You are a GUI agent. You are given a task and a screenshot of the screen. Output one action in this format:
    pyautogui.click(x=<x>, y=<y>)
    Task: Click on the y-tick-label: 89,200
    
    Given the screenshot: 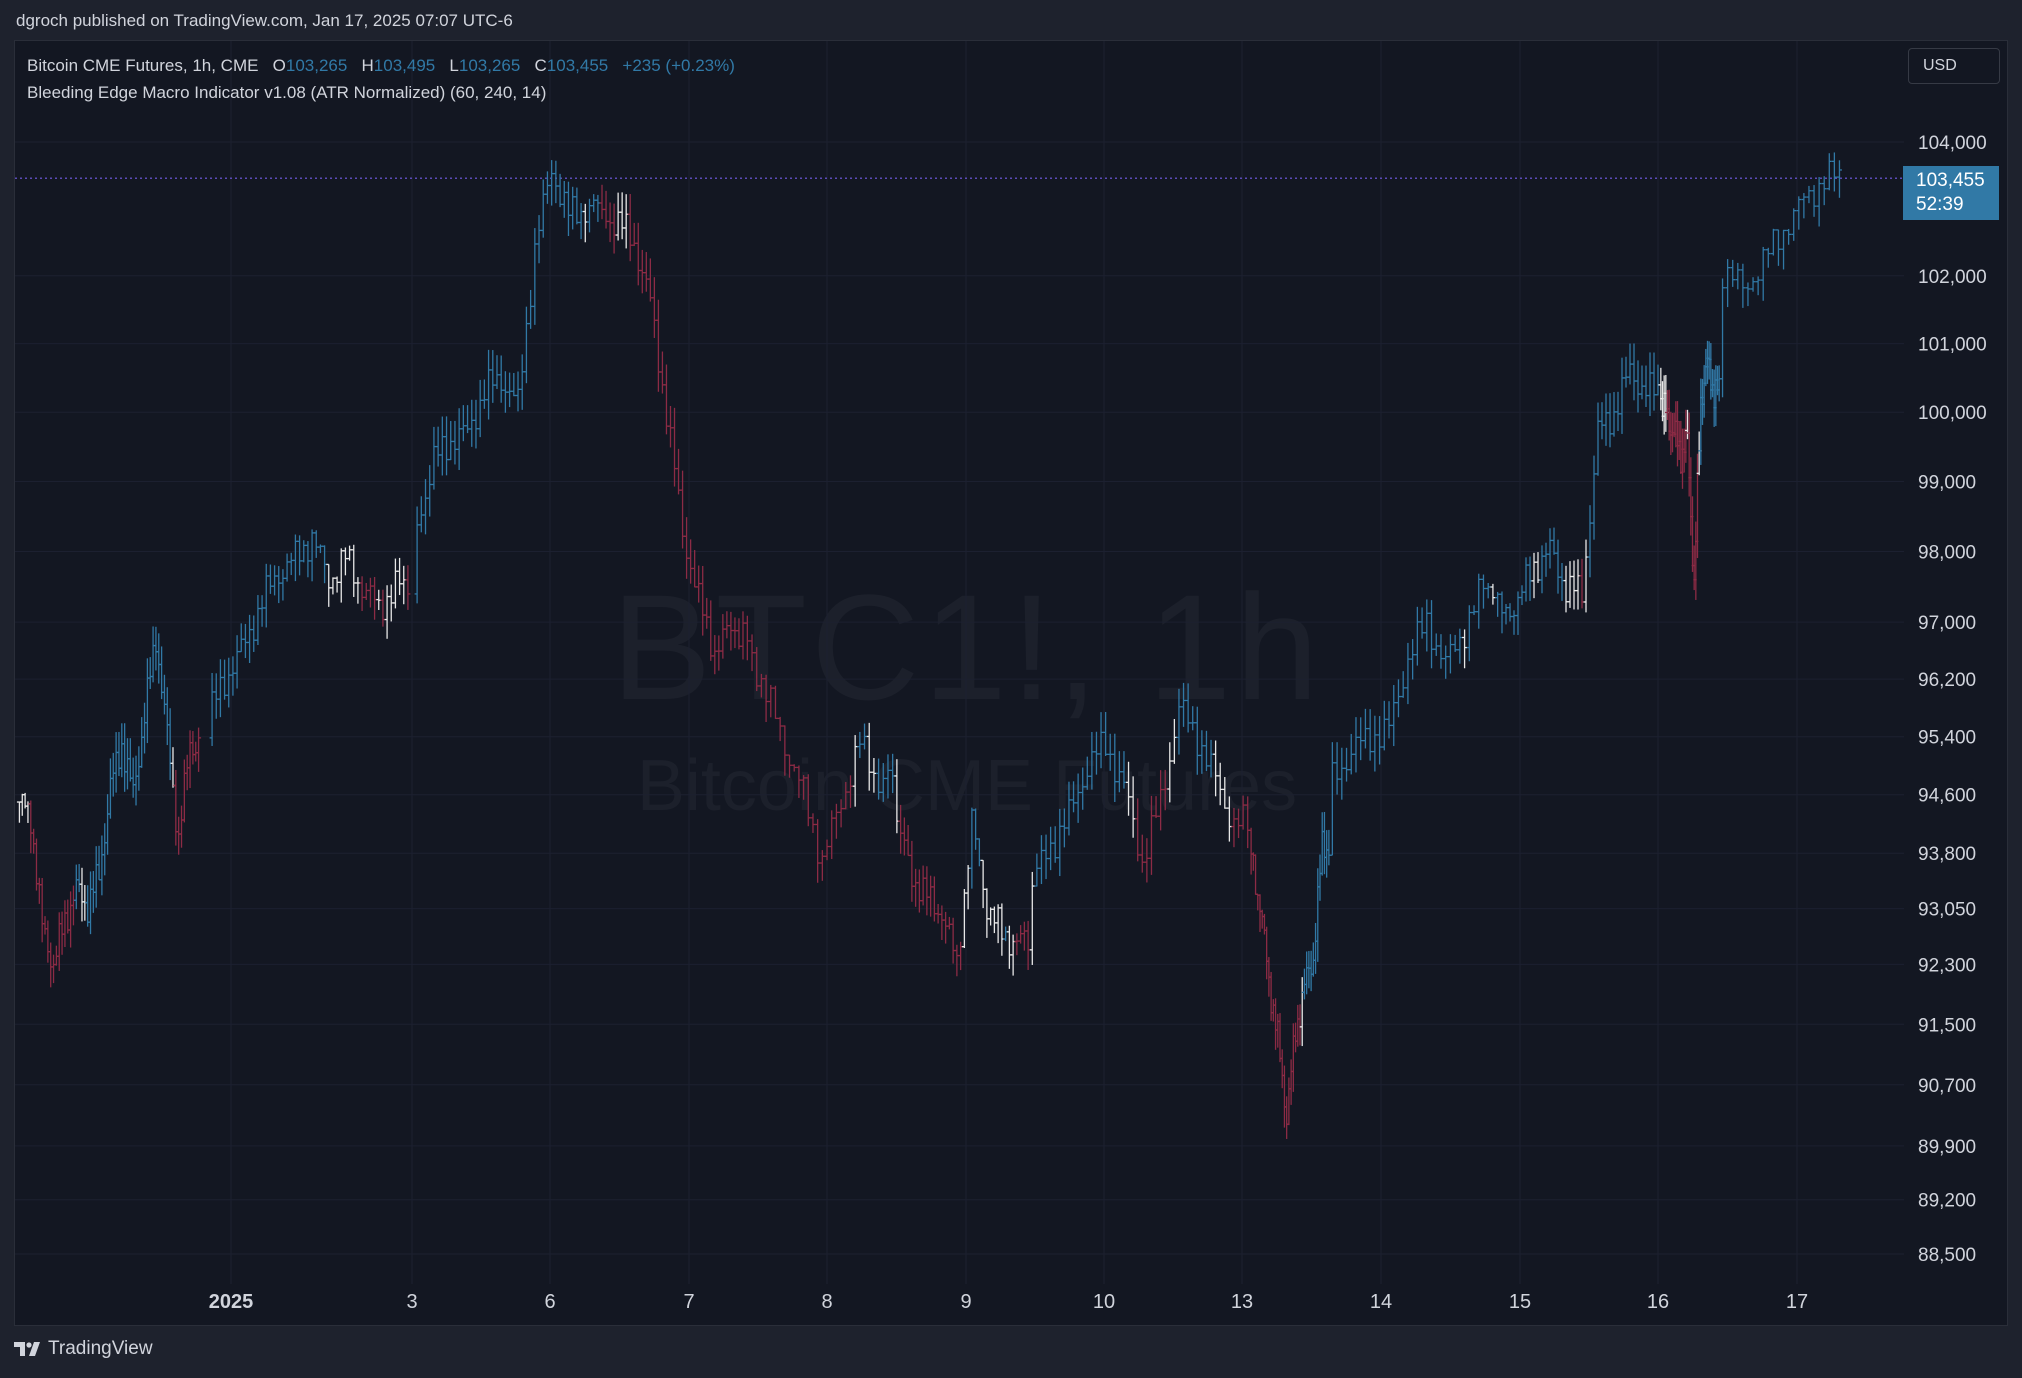 What is the action you would take?
    pyautogui.click(x=1947, y=1201)
    